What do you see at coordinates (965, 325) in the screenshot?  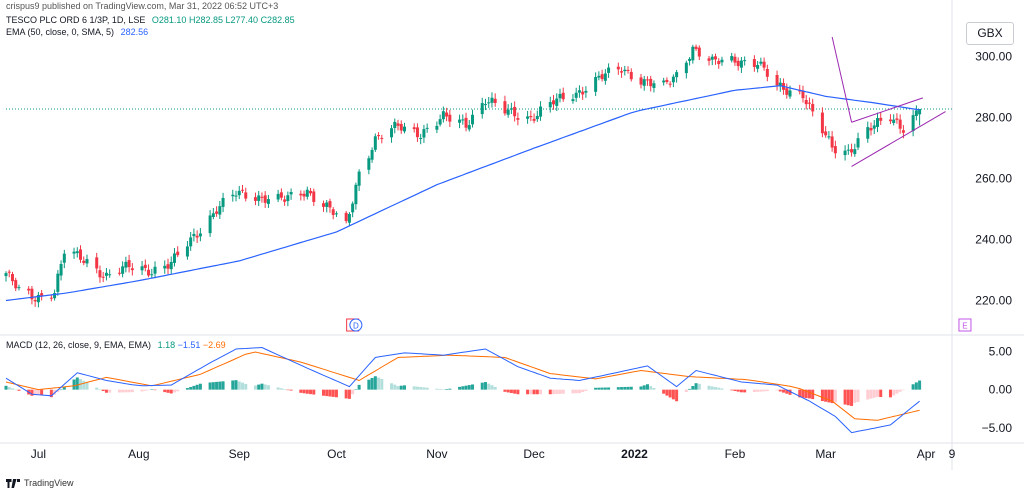 I see `earnings-marker` at bounding box center [965, 325].